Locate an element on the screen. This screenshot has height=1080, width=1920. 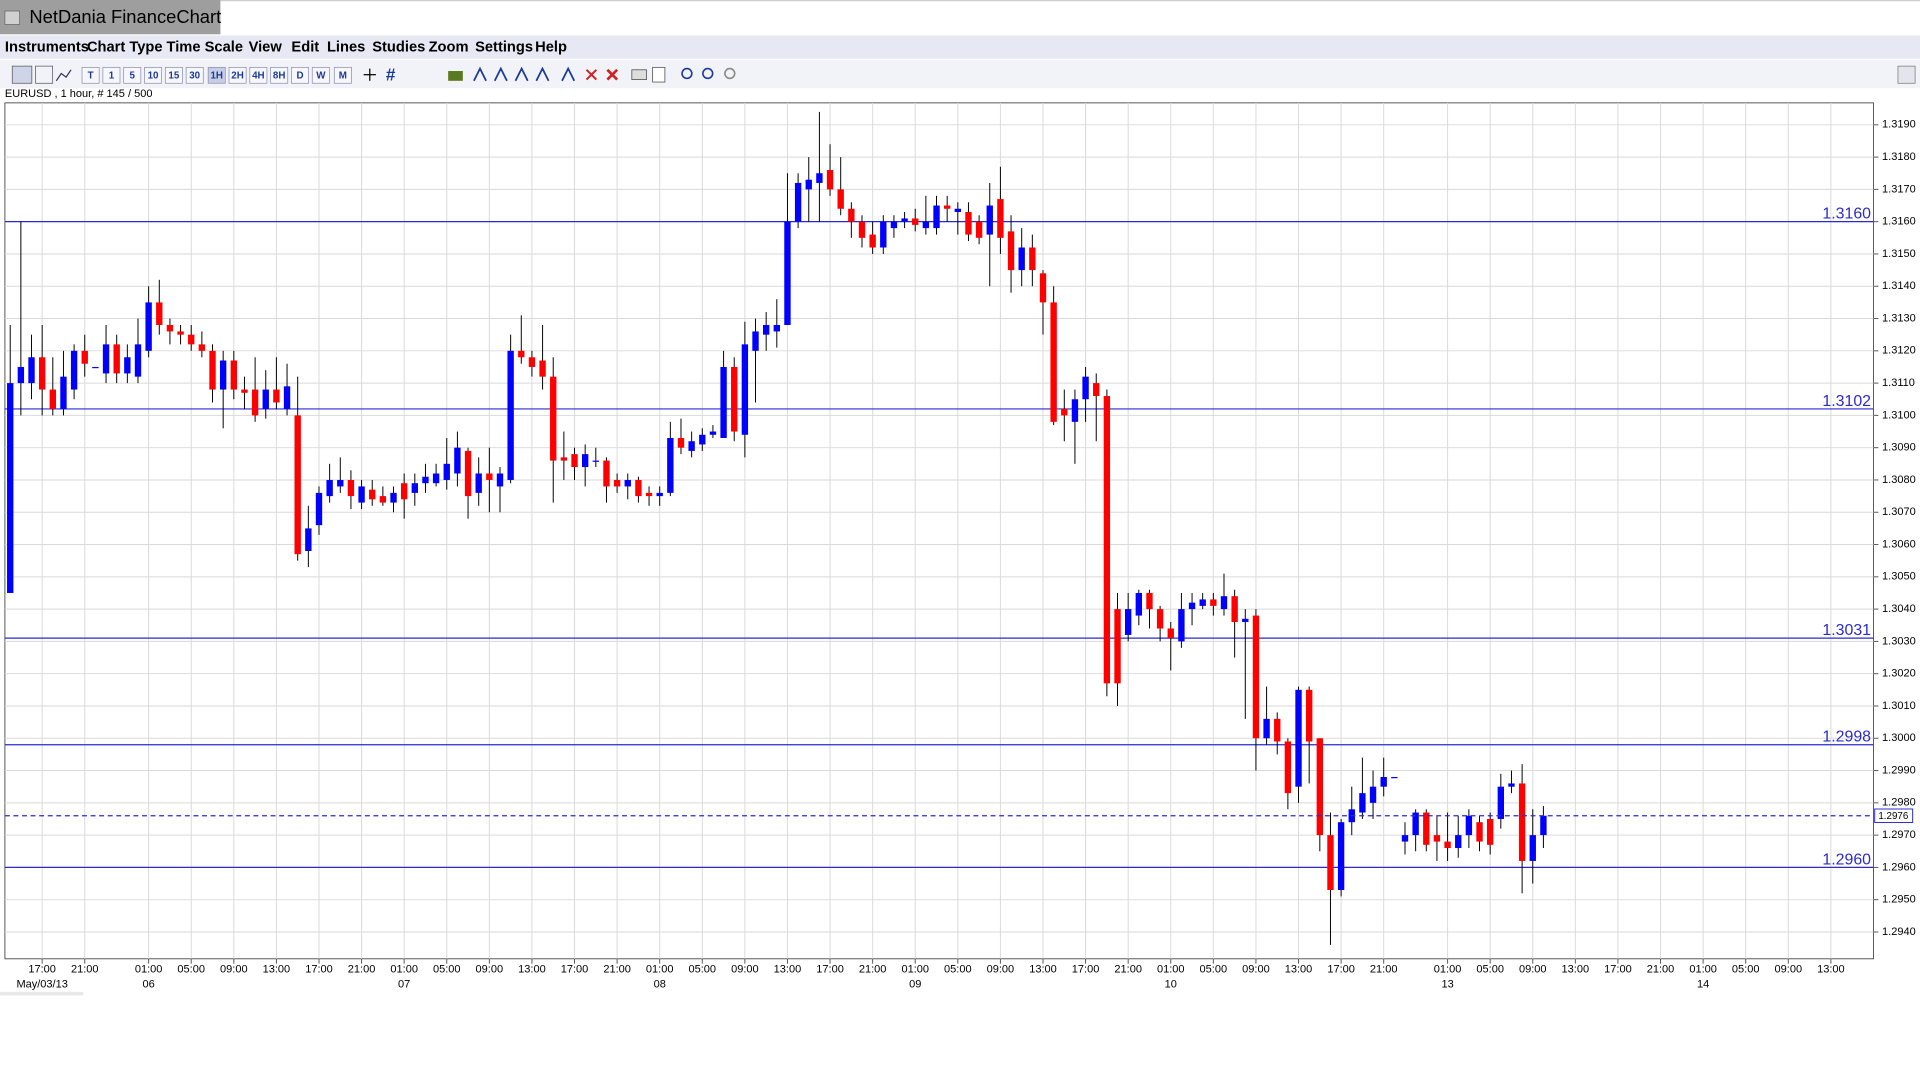
menu-item: Help is located at coordinates (551, 48).